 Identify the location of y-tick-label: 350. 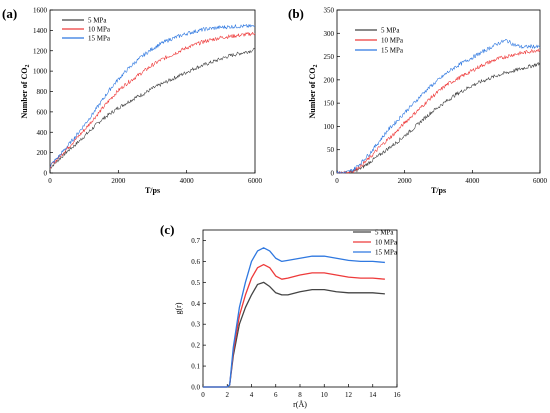
(329, 11).